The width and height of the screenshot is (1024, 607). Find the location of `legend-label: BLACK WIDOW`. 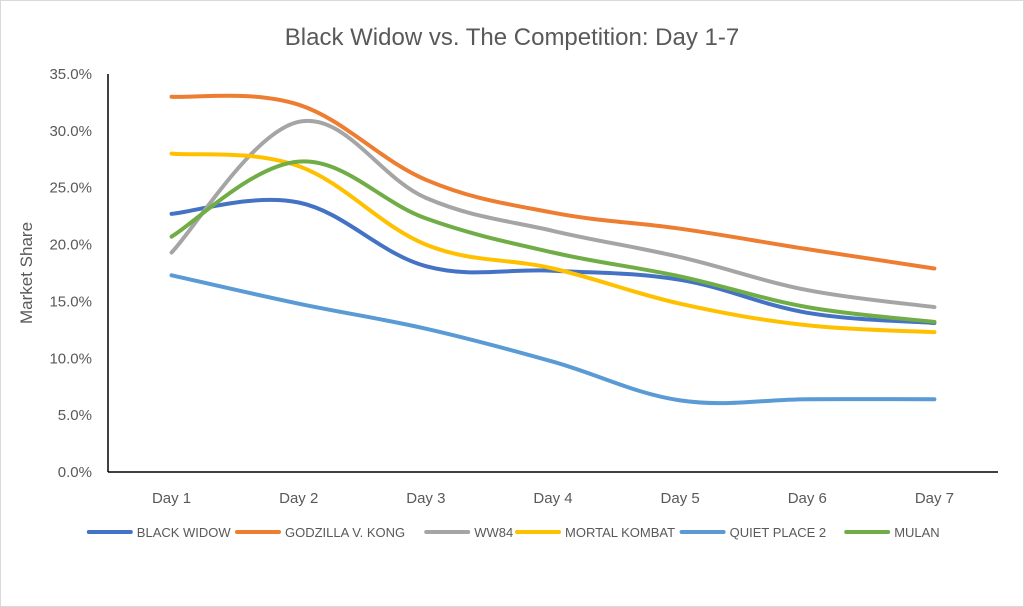

legend-label: BLACK WIDOW is located at coordinates (184, 532).